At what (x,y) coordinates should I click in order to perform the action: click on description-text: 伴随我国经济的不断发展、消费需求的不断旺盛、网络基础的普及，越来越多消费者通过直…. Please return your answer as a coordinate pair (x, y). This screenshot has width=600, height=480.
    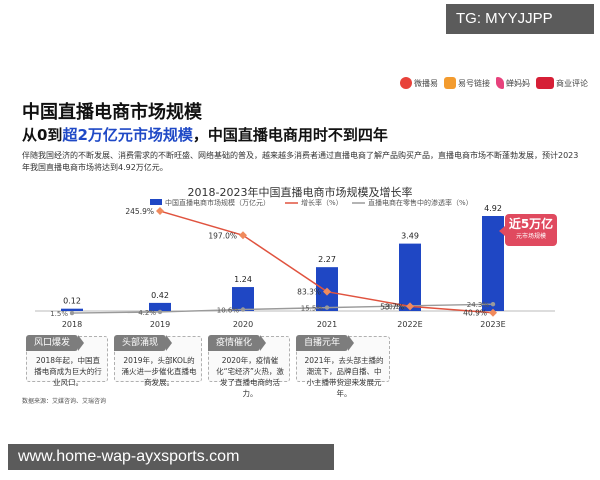
    Looking at the image, I should click on (300, 161).